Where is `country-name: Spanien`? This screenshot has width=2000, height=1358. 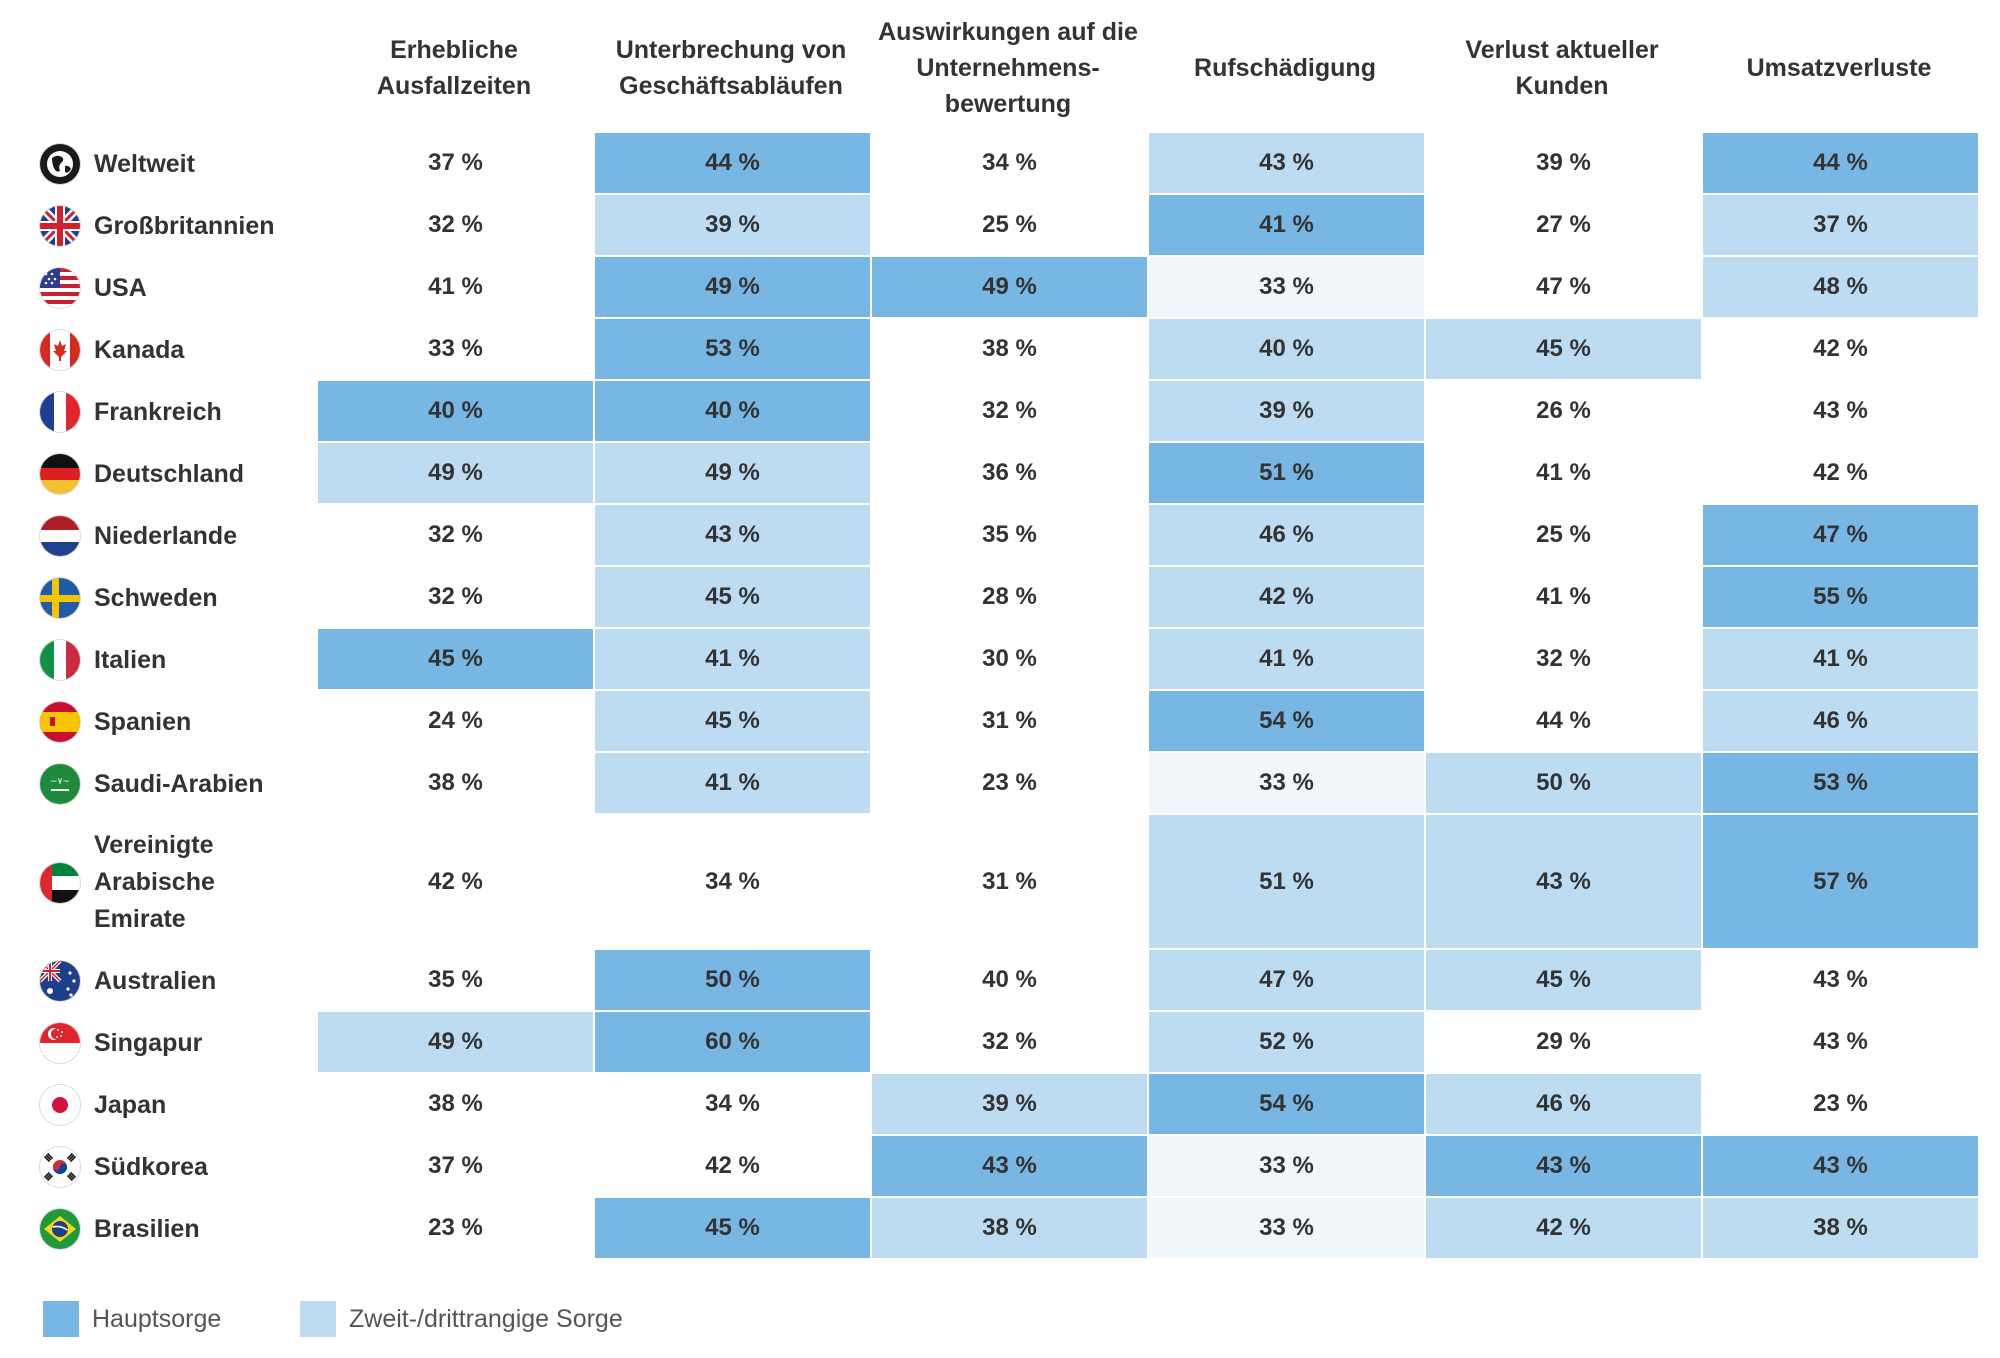
country-name: Spanien is located at coordinates (143, 721).